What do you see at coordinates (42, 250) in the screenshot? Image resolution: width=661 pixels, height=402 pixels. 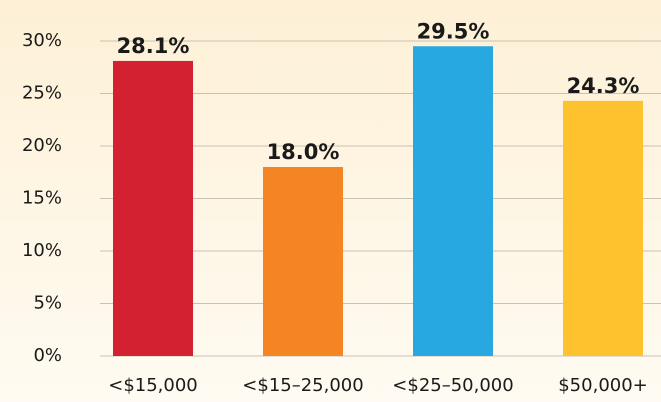 I see `y-tick-label: 10%` at bounding box center [42, 250].